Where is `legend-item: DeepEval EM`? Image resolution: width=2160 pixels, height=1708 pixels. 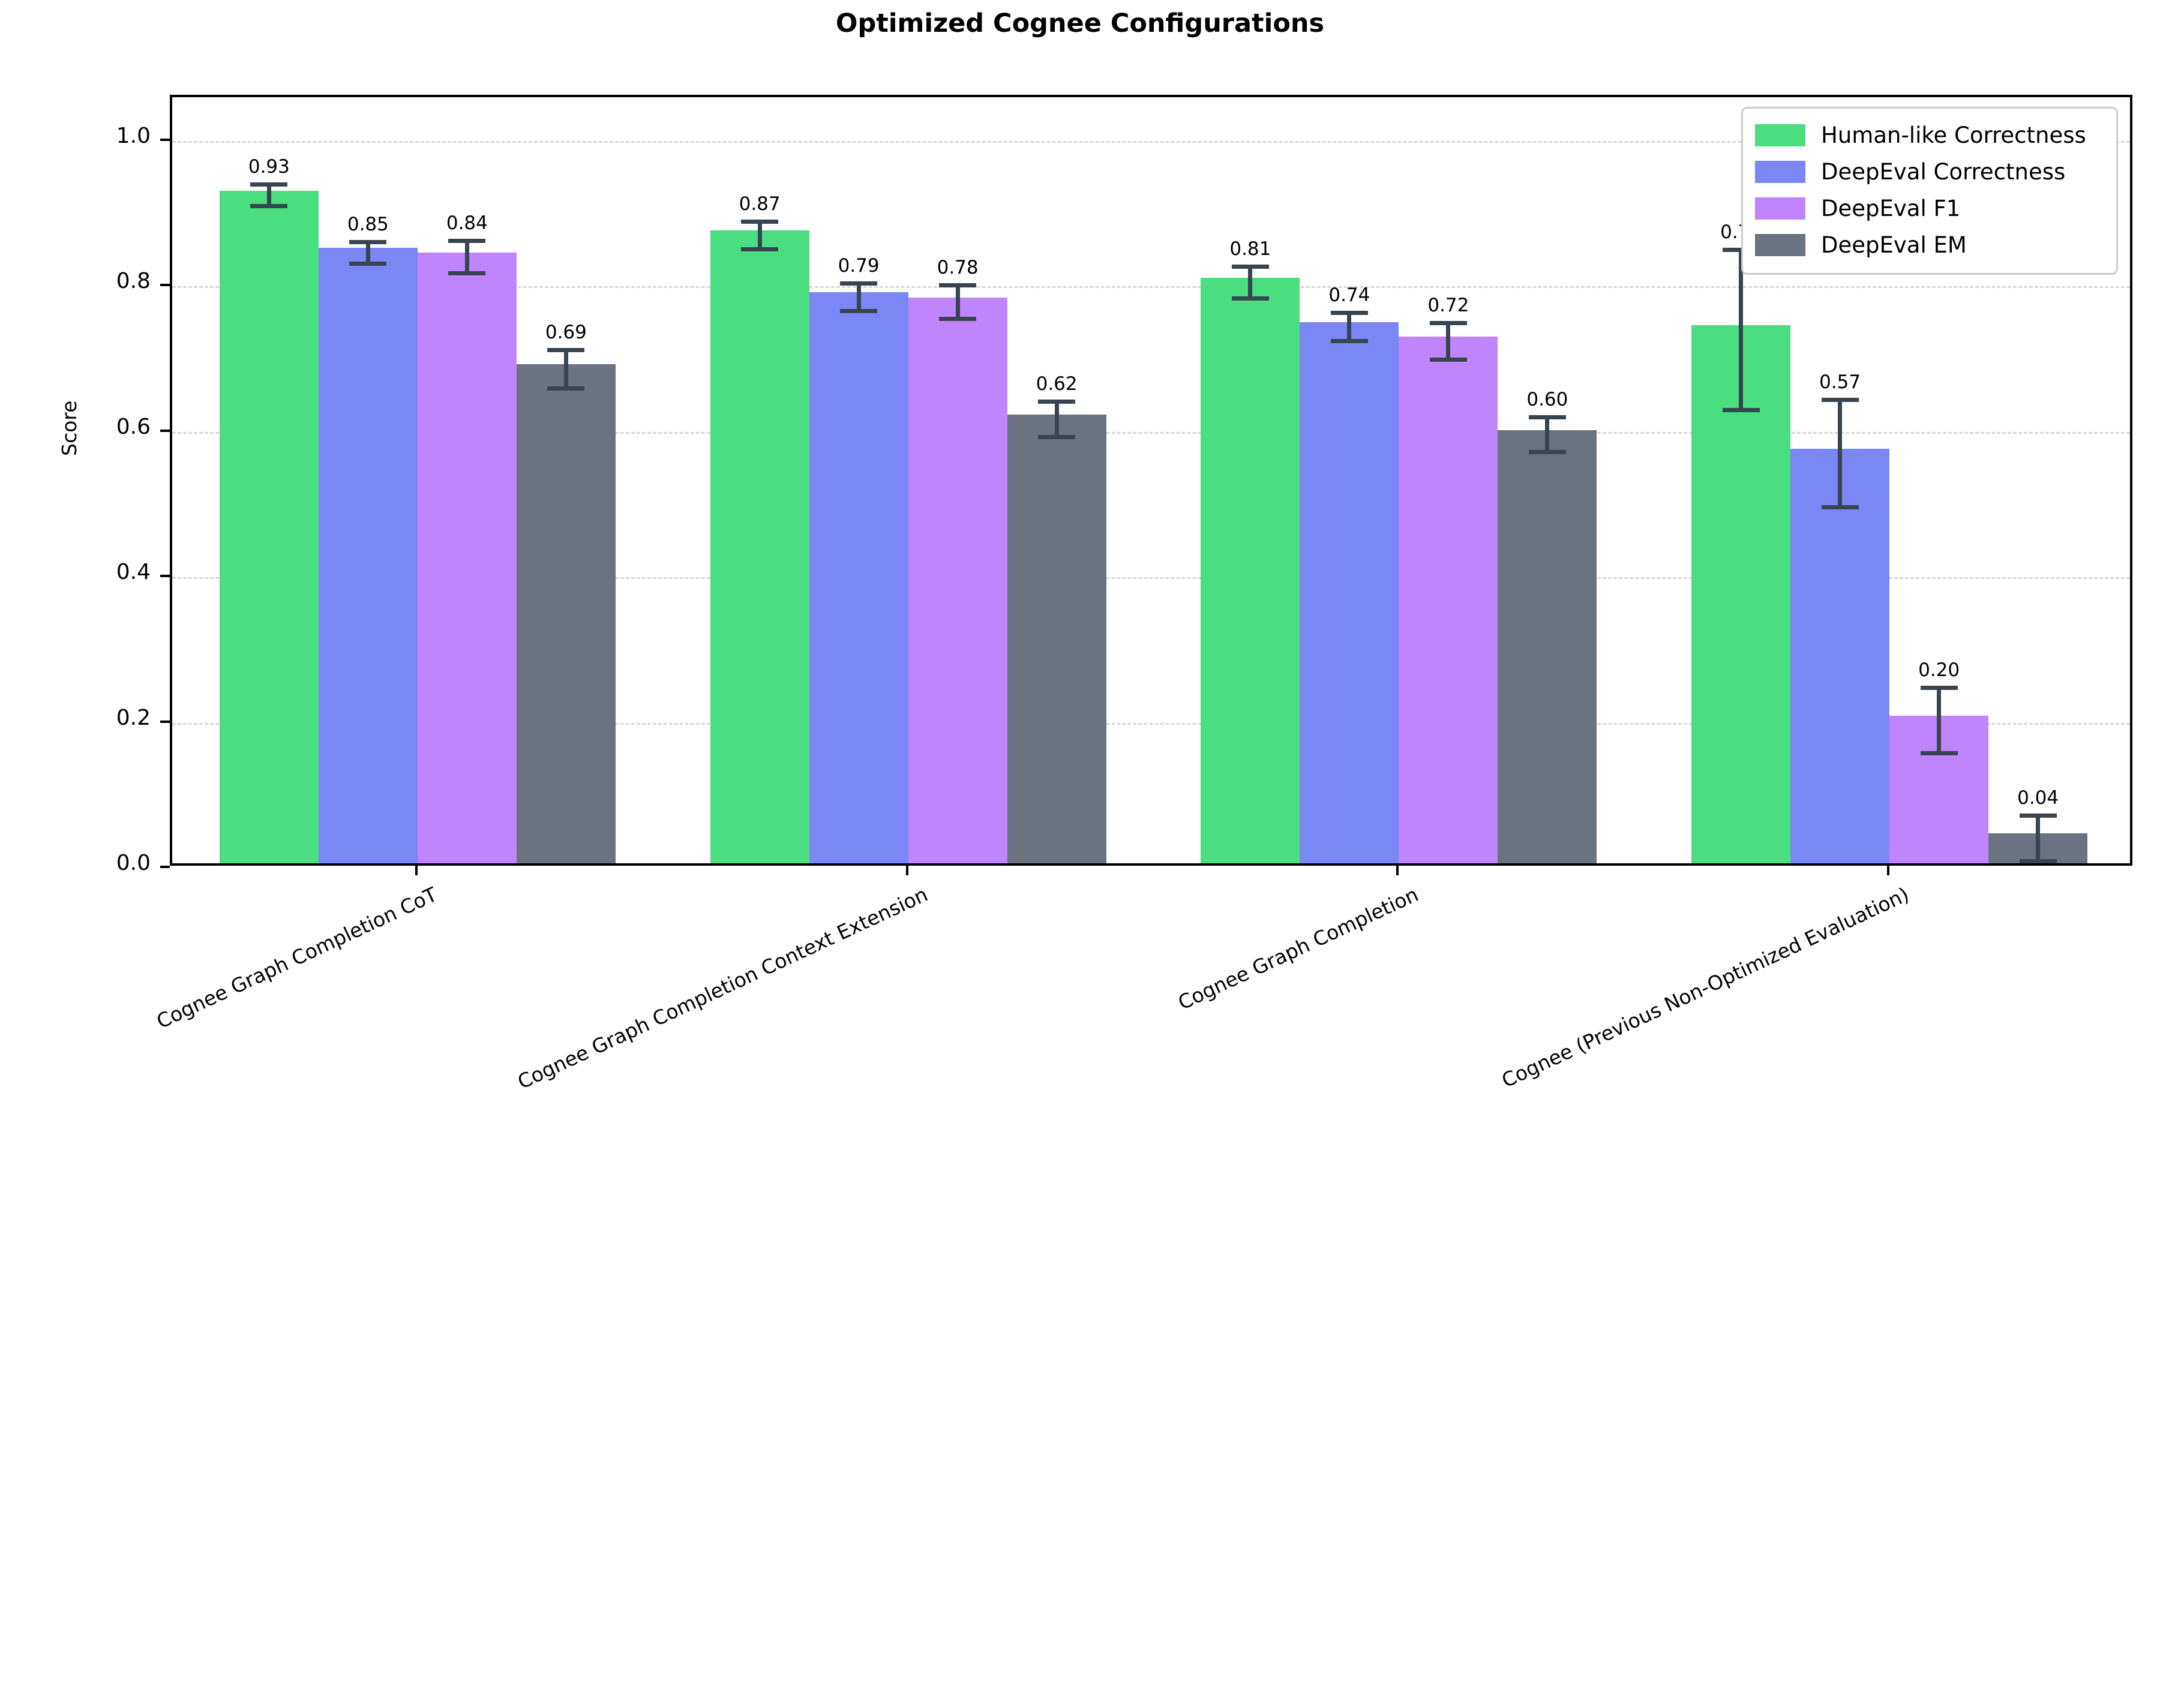 legend-item: DeepEval EM is located at coordinates (1929, 245).